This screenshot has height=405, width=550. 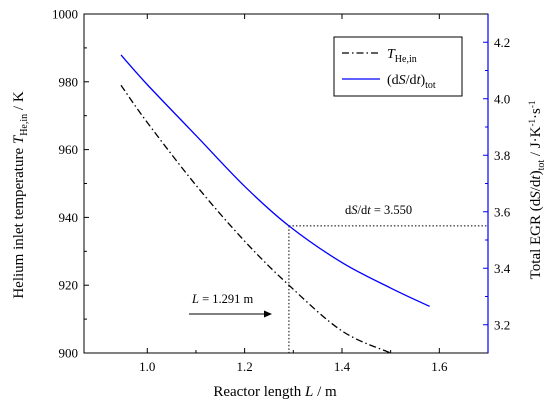 I want to click on x-tick-label: 1.4, so click(x=342, y=366).